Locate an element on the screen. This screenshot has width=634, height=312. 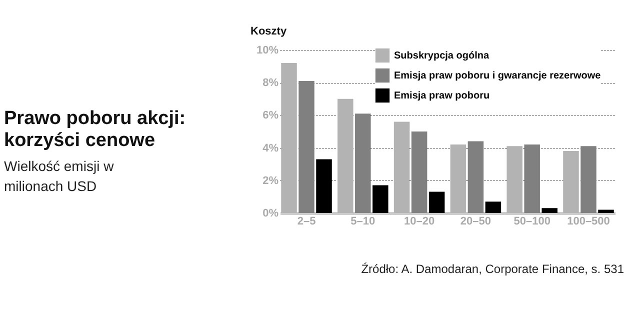
x-tick-label: 50–100 is located at coordinates (532, 222).